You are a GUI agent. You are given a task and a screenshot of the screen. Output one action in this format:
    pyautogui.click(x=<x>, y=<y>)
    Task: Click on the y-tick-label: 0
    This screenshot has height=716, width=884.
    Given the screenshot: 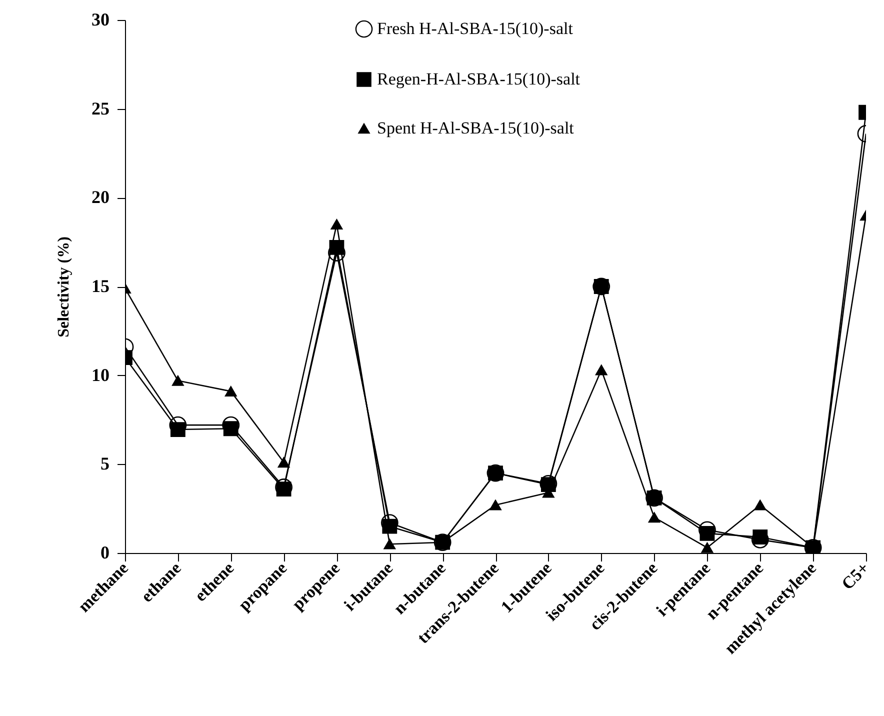 What is the action you would take?
    pyautogui.click(x=105, y=552)
    